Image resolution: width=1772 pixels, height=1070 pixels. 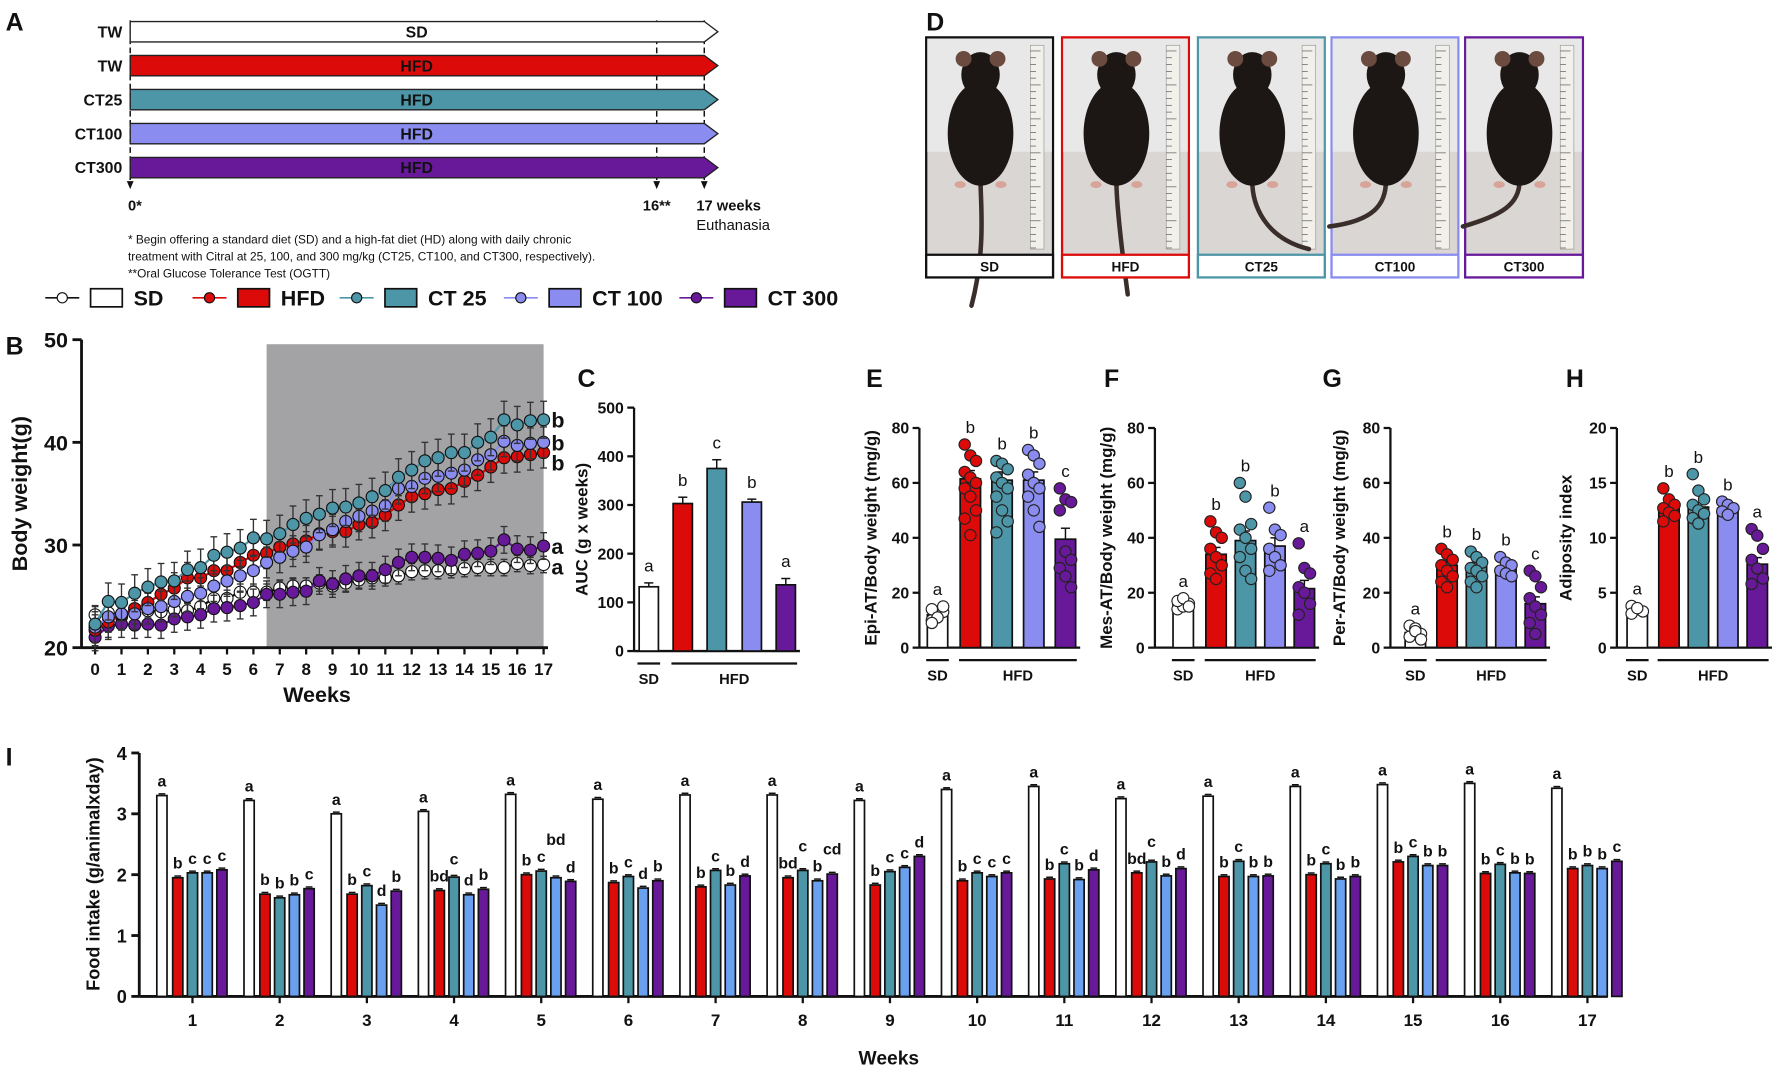 What do you see at coordinates (122, 815) in the screenshot?
I see `y-tick-label: 3` at bounding box center [122, 815].